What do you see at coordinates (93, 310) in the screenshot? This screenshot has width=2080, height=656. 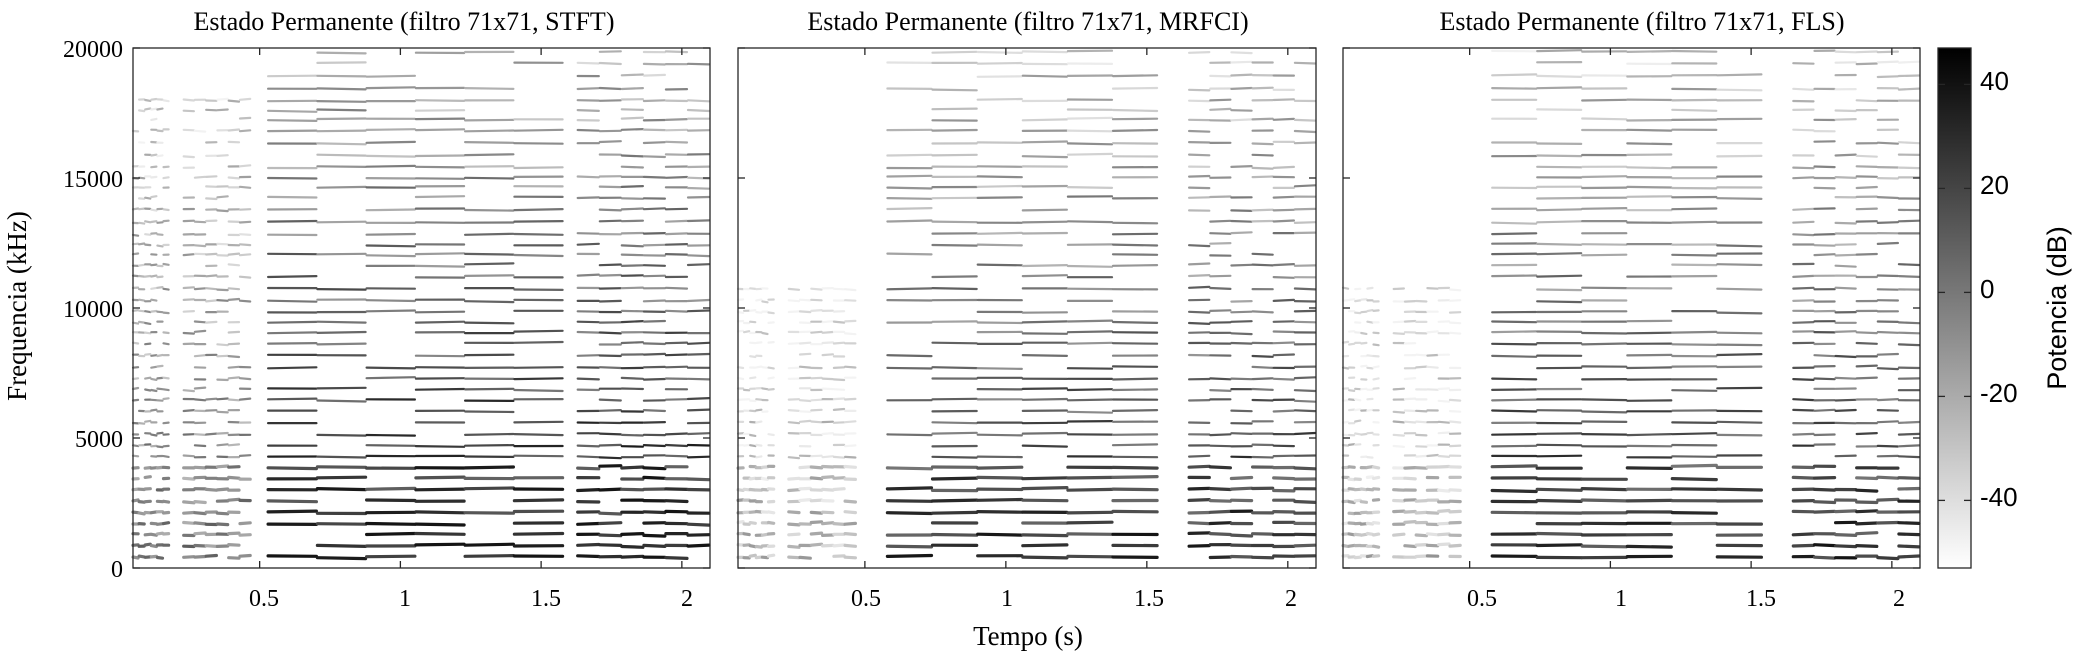 I see `y-tick-label: 10000` at bounding box center [93, 310].